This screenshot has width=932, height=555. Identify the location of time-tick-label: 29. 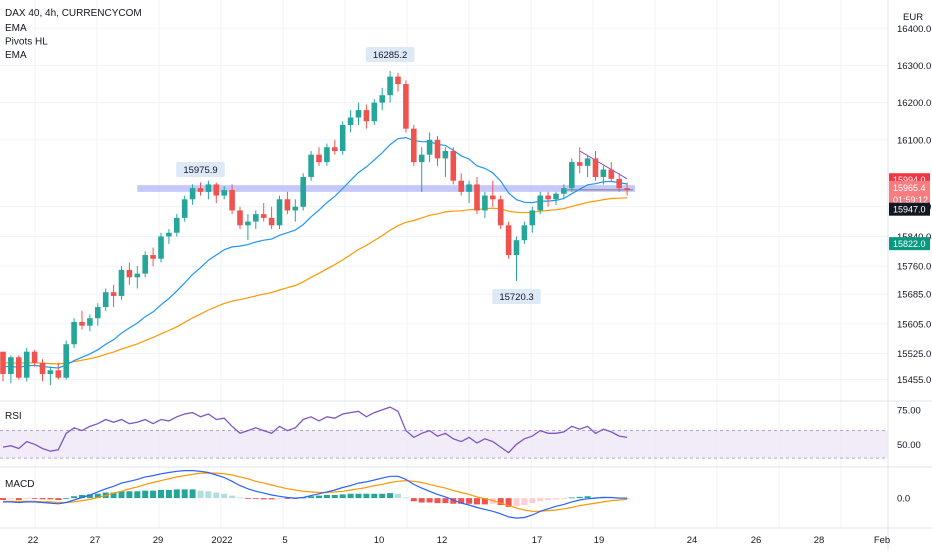
(158, 540).